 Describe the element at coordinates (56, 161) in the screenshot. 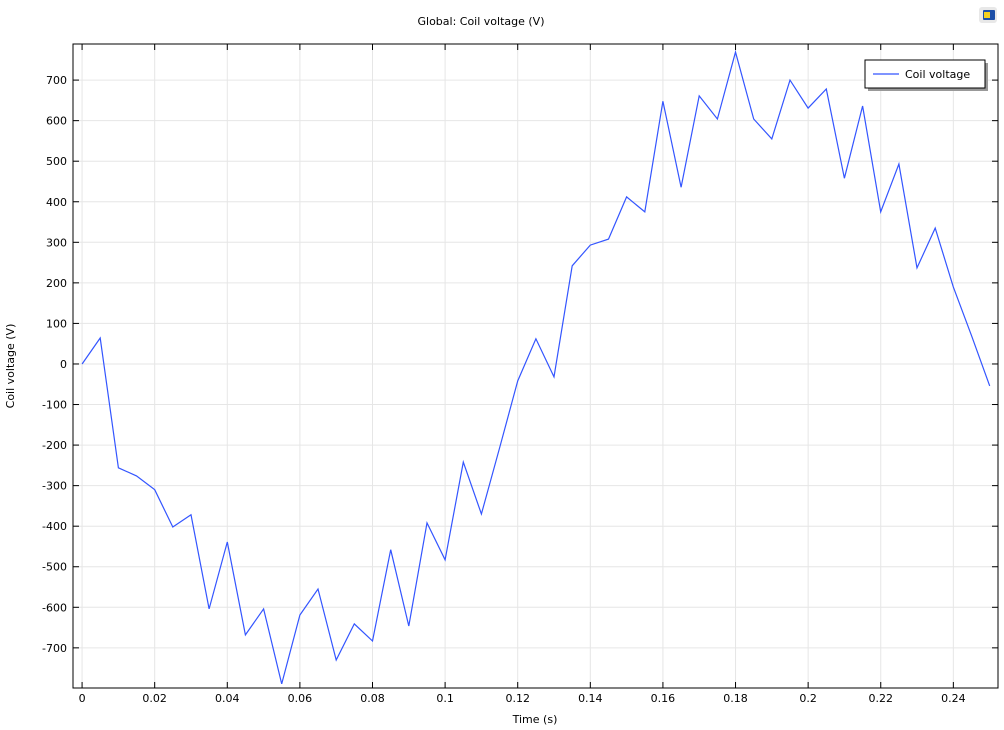

I see `y-tick-label: 500` at that location.